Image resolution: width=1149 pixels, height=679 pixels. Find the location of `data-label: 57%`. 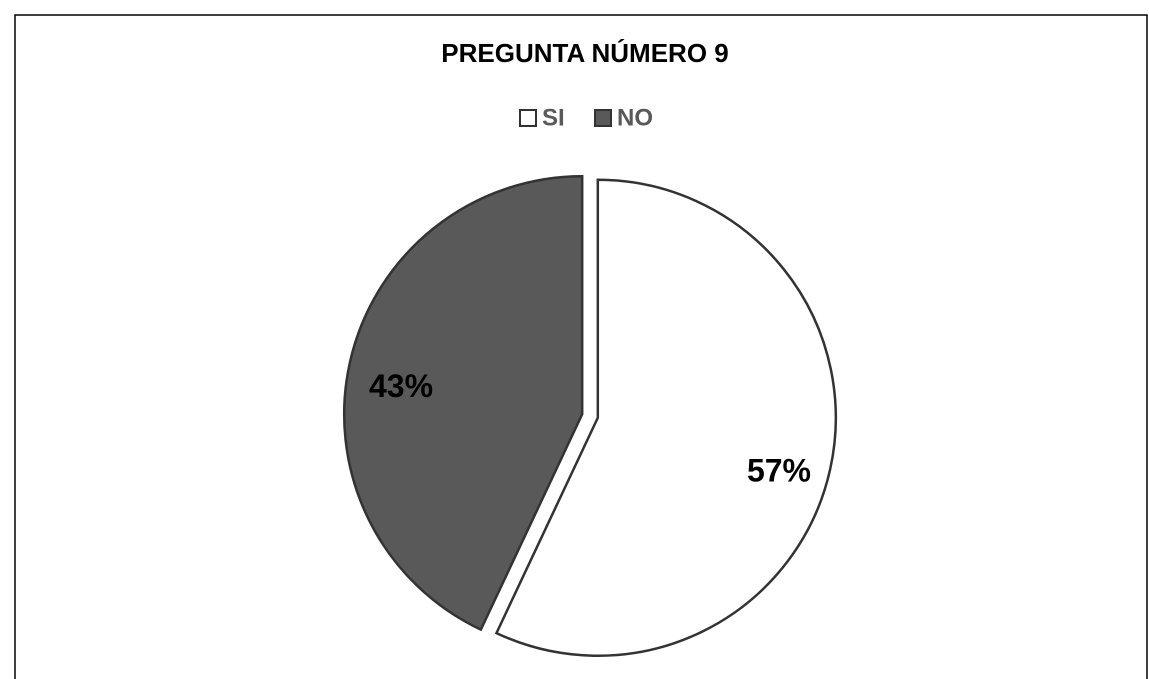

data-label: 57% is located at coordinates (779, 471).